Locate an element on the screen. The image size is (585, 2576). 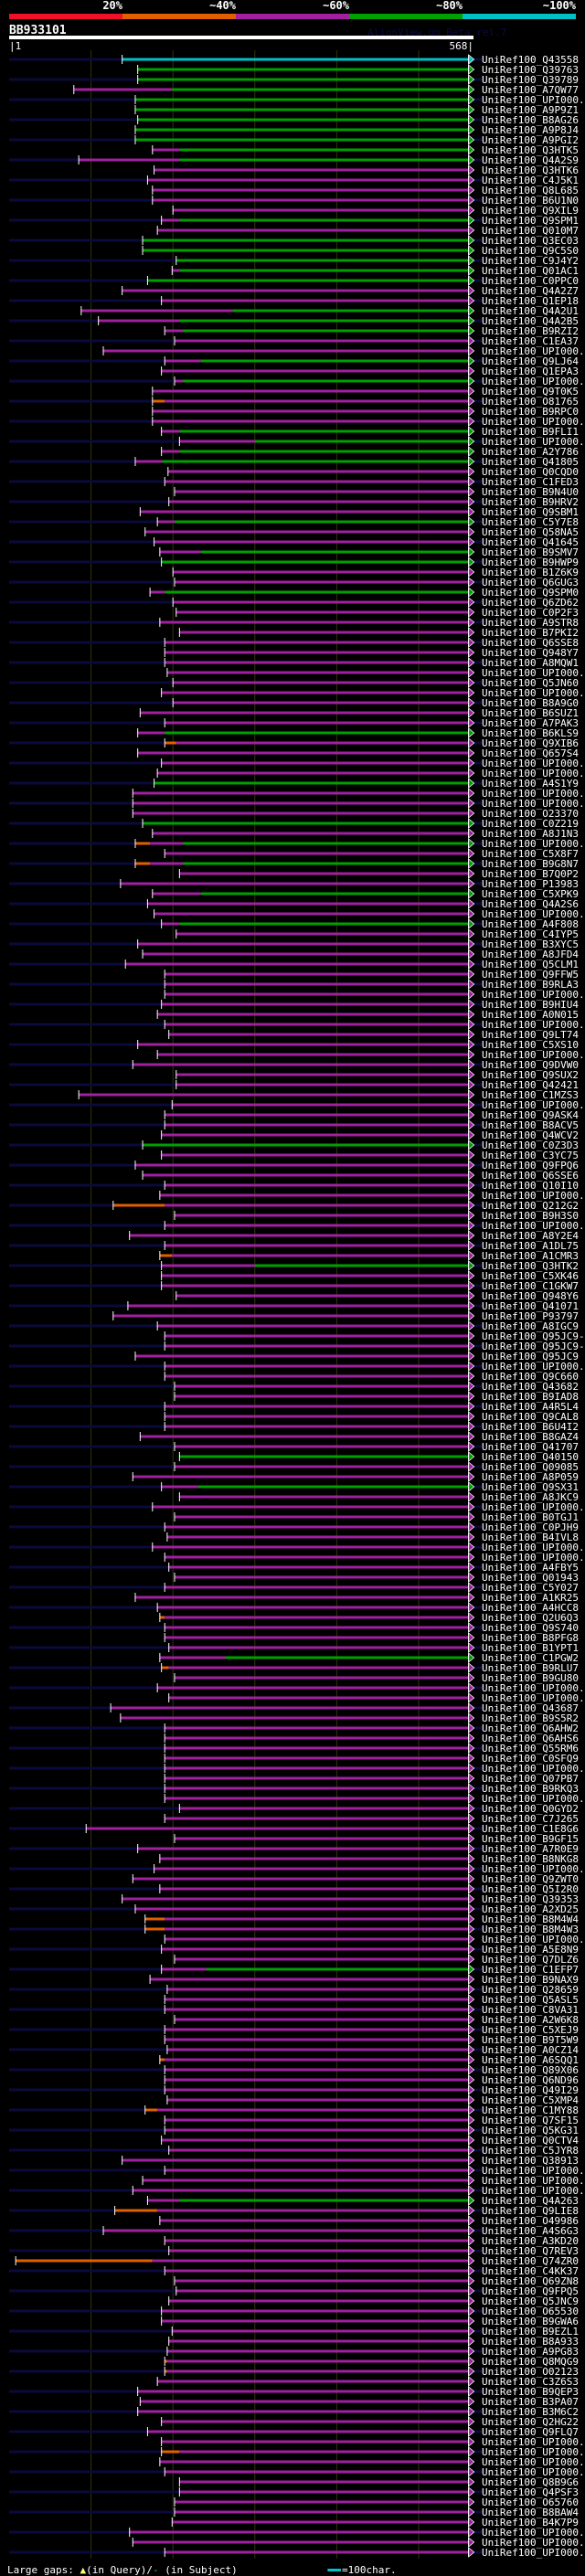
hit-label: UniRef100_B9GF15 is located at coordinates (531, 1839).